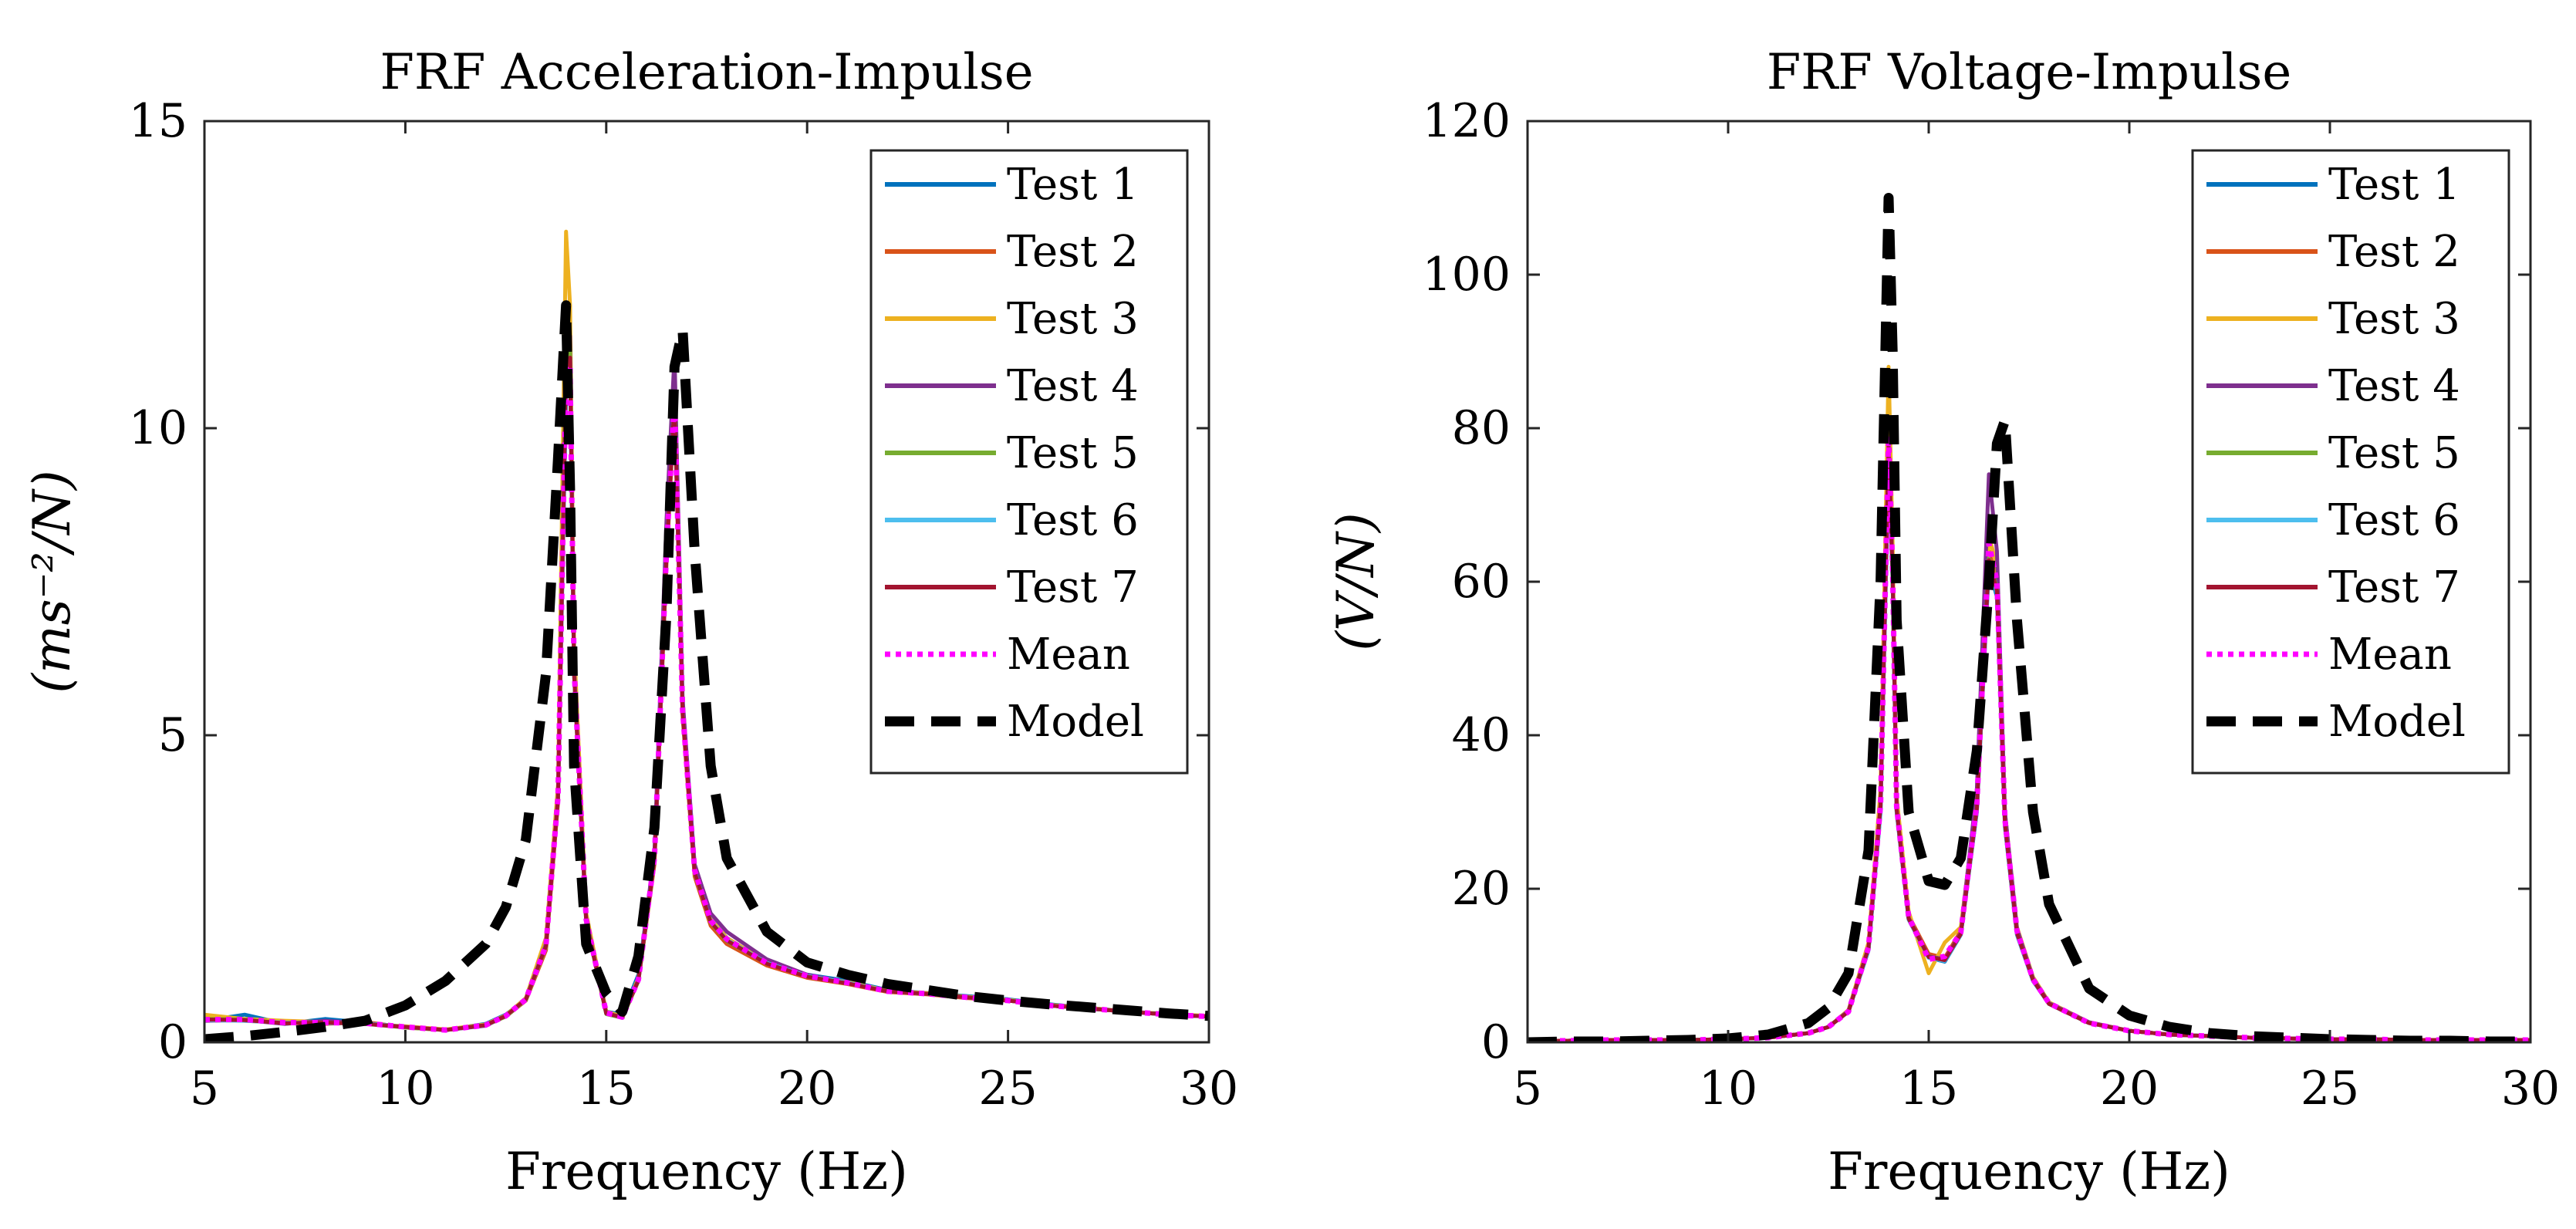 The image size is (2576, 1229). What do you see at coordinates (1481, 428) in the screenshot?
I see `y-tick-label: 80` at bounding box center [1481, 428].